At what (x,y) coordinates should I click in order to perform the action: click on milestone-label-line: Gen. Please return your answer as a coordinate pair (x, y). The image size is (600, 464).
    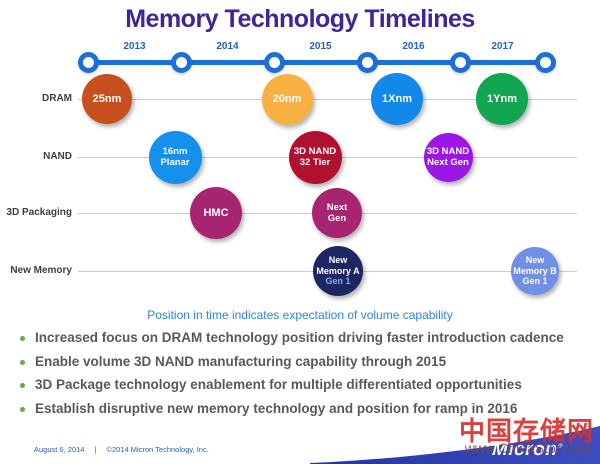
    Looking at the image, I should click on (337, 218).